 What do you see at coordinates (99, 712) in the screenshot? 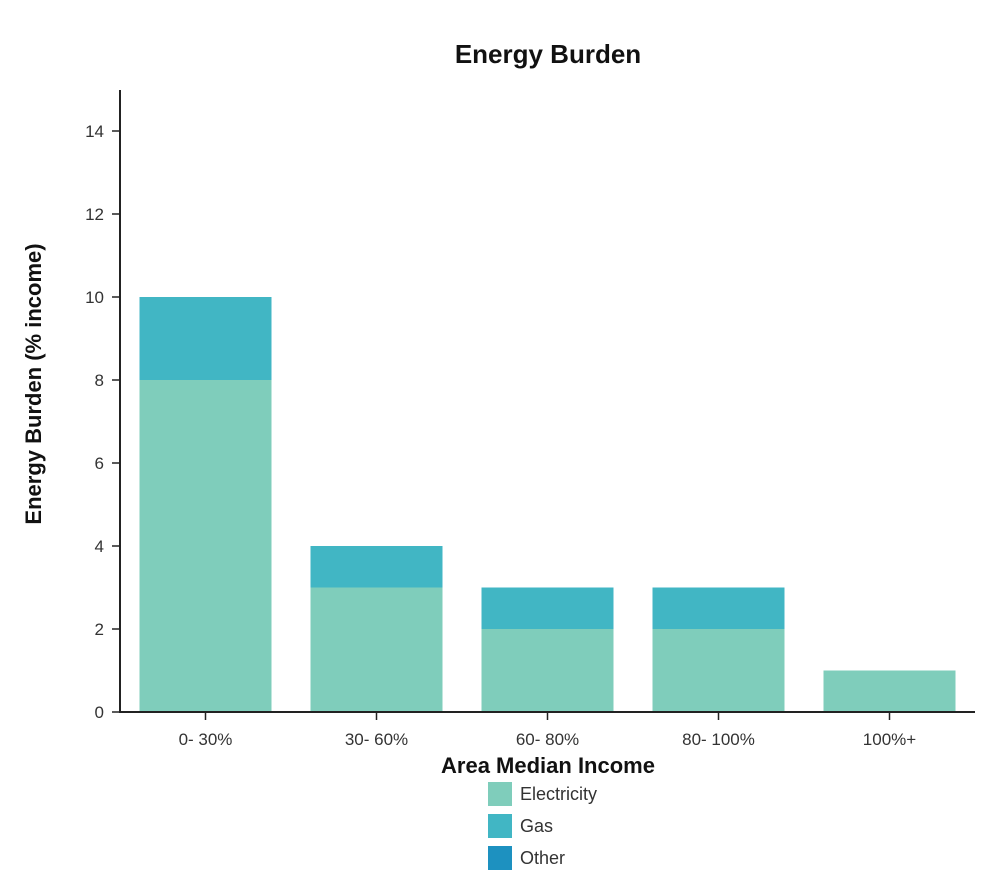
I see `y-tick-label-0: 0` at bounding box center [99, 712].